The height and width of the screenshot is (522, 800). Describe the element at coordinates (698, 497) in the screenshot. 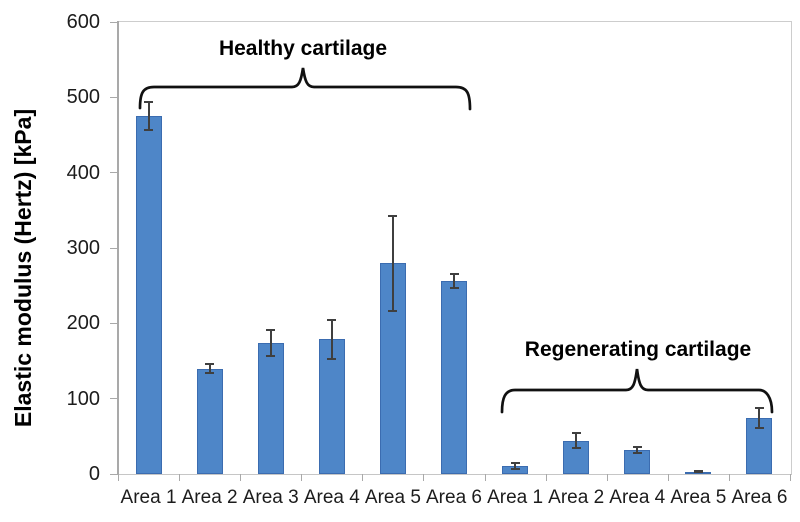

I see `x-label-regenerating-area-5: Area 5` at that location.